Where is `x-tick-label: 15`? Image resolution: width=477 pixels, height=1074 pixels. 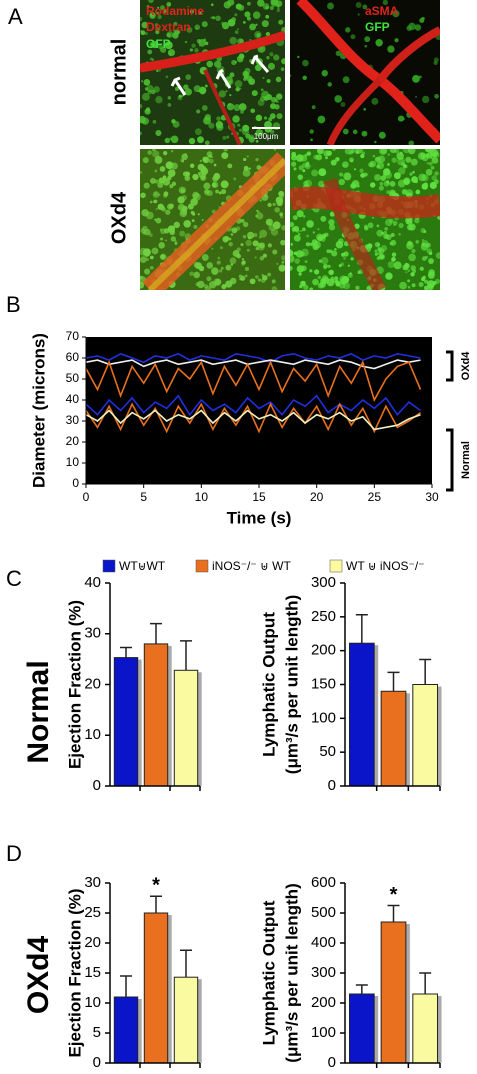 x-tick-label: 15 is located at coordinates (259, 497).